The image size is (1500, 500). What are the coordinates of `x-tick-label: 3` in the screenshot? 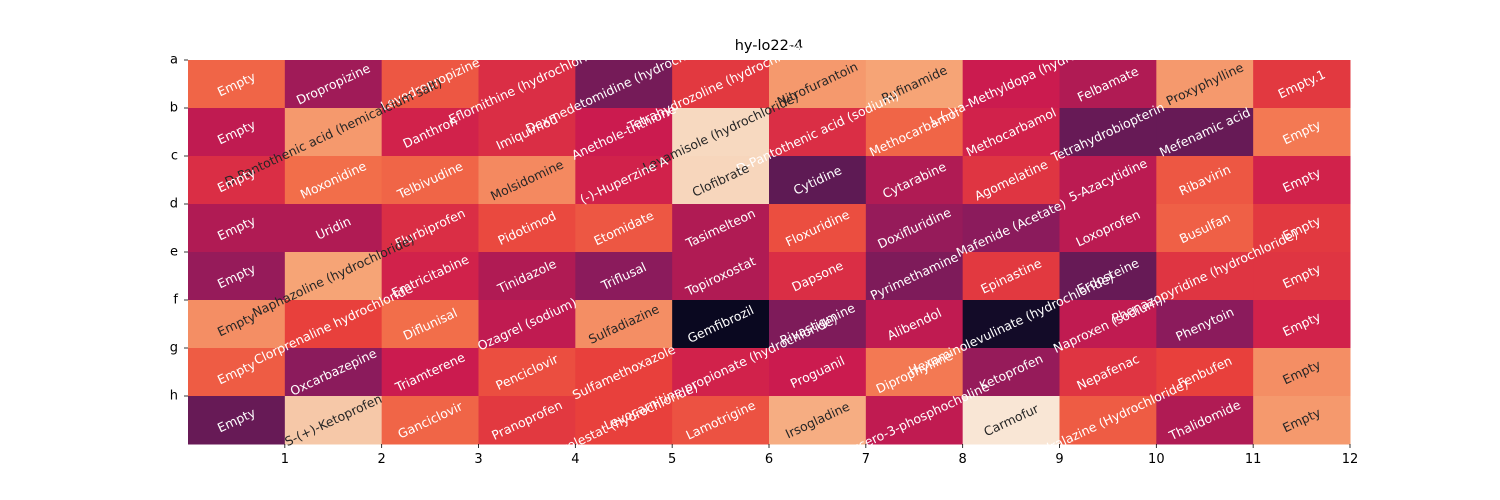 It's located at (478, 459).